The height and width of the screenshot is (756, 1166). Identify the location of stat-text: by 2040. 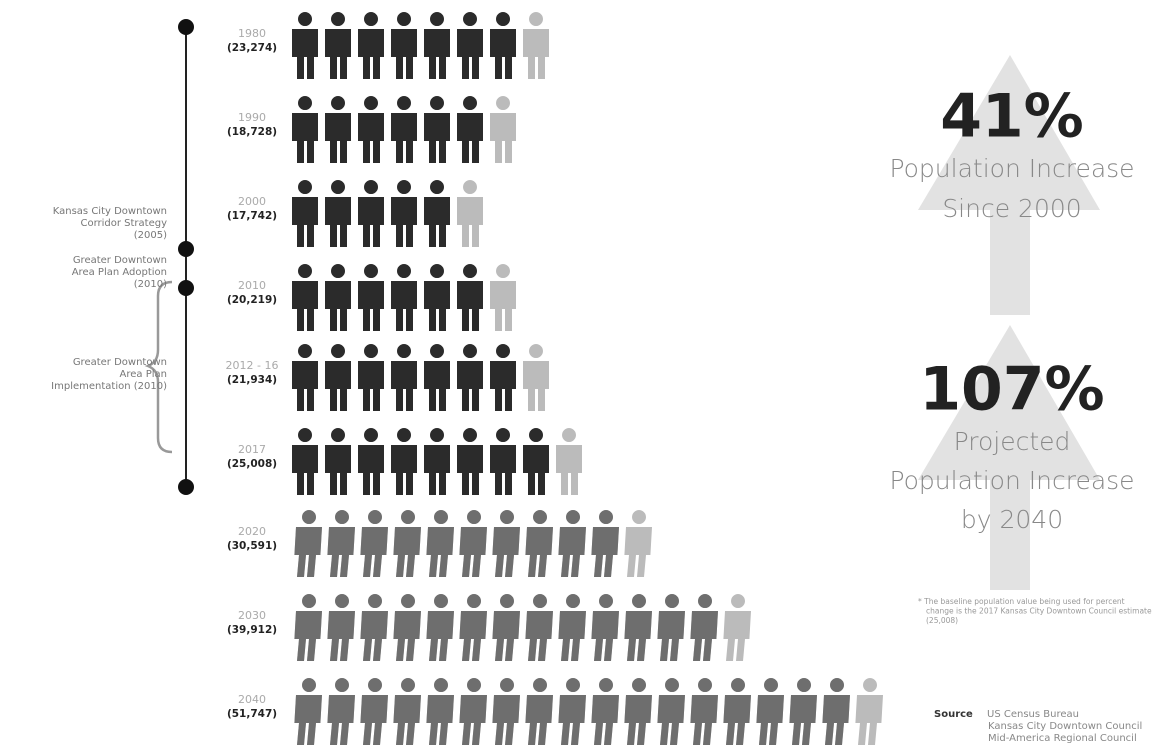
(1012, 519).